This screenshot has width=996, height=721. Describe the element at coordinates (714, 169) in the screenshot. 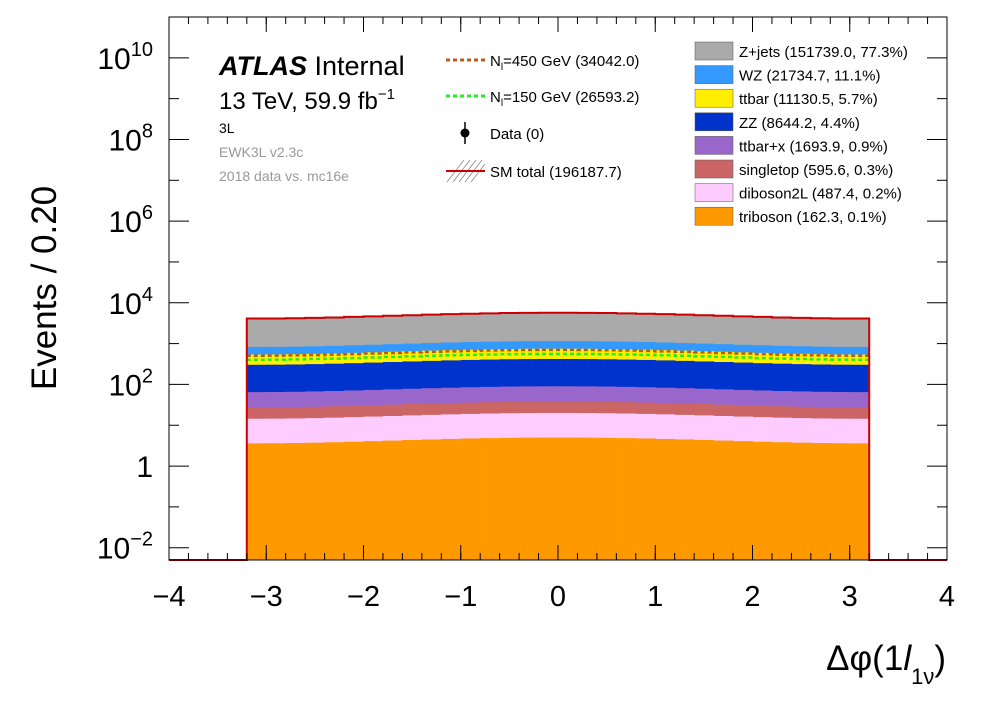

I see `legend-swatch-singletop` at that location.